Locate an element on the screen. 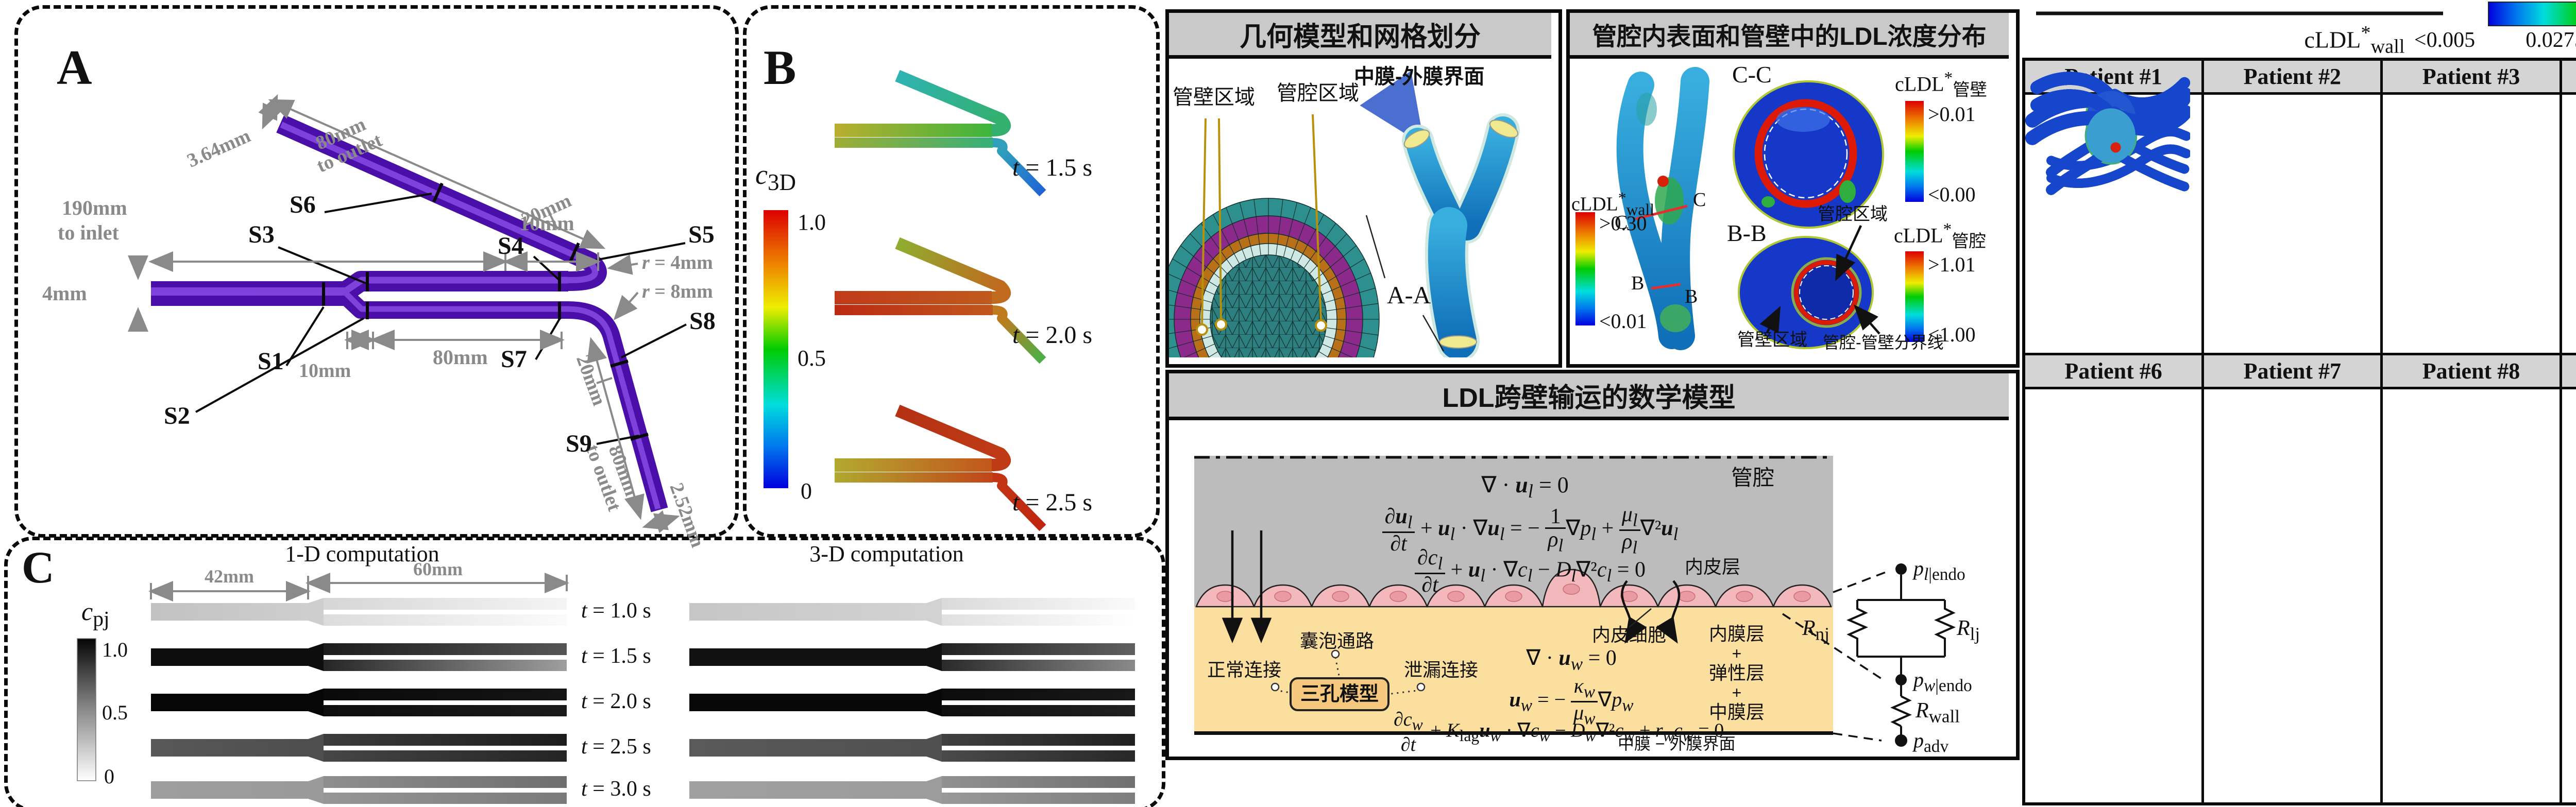 This screenshot has width=2576, height=807. eq-wall-2: uw = − κw μw ∇pw is located at coordinates (1571, 701).